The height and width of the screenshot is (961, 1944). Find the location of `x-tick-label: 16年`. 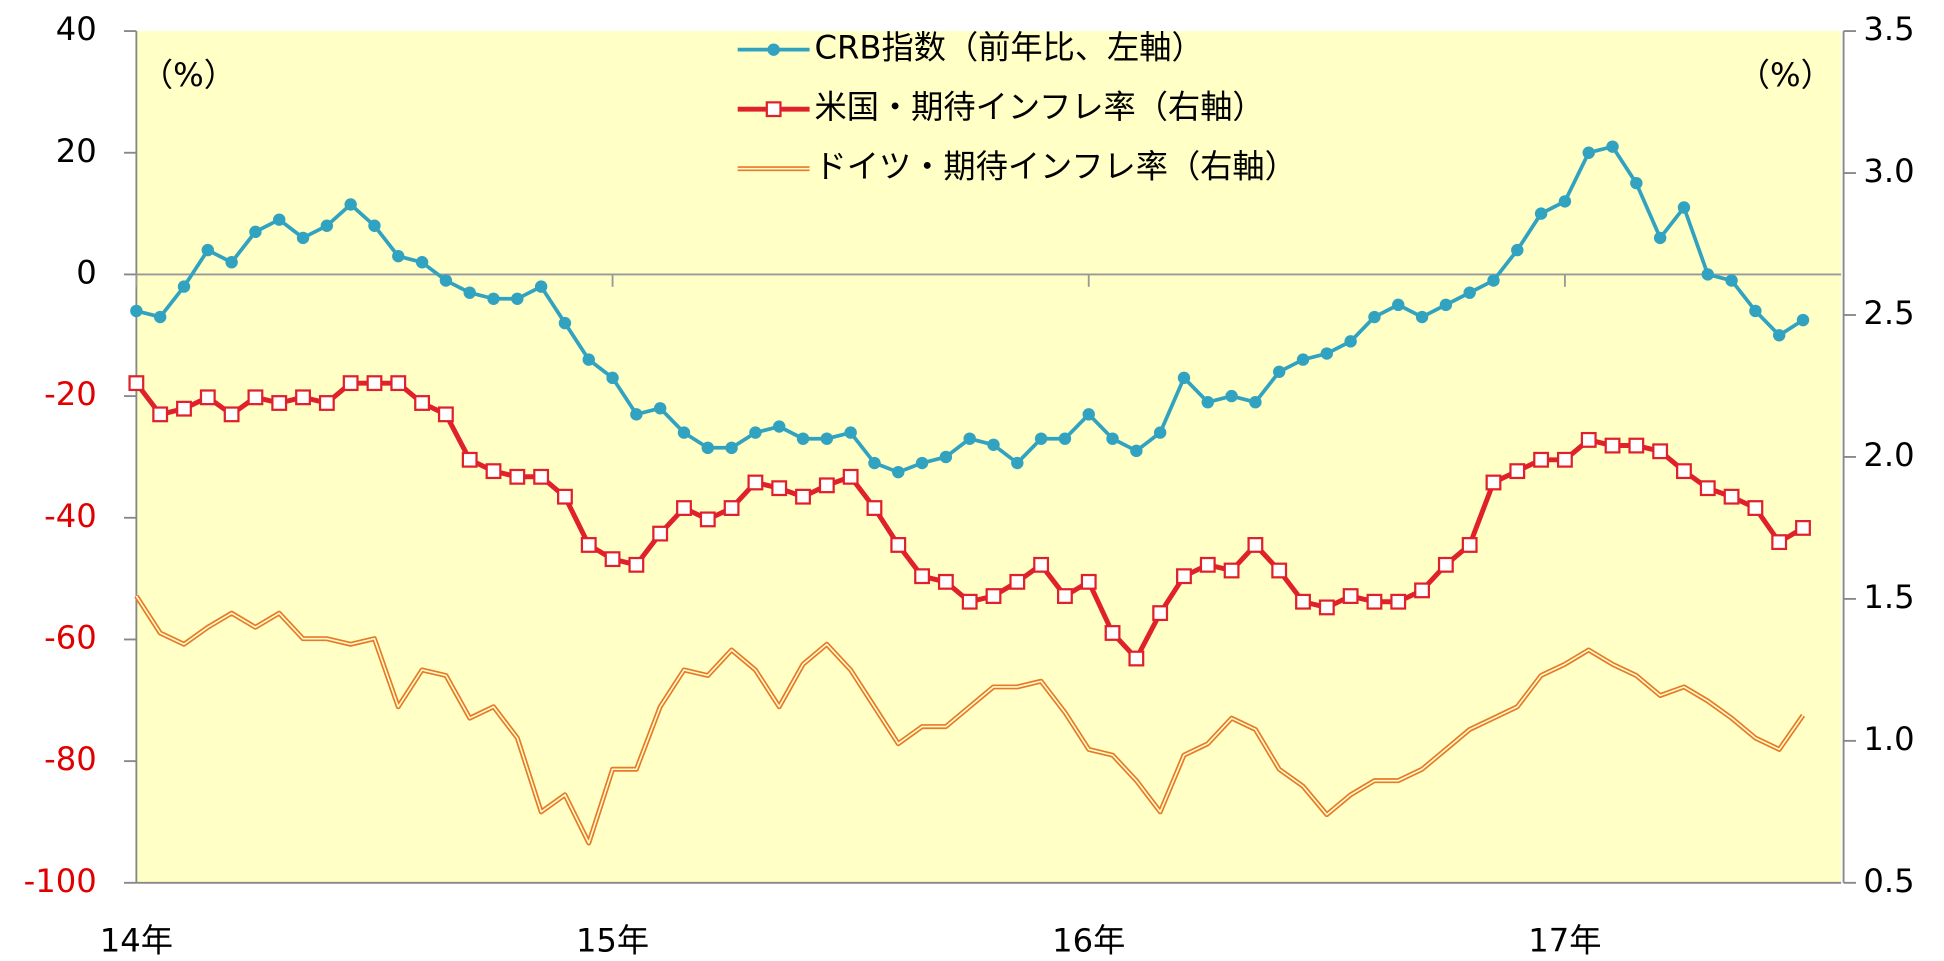

x-tick-label: 16年 is located at coordinates (1088, 940).